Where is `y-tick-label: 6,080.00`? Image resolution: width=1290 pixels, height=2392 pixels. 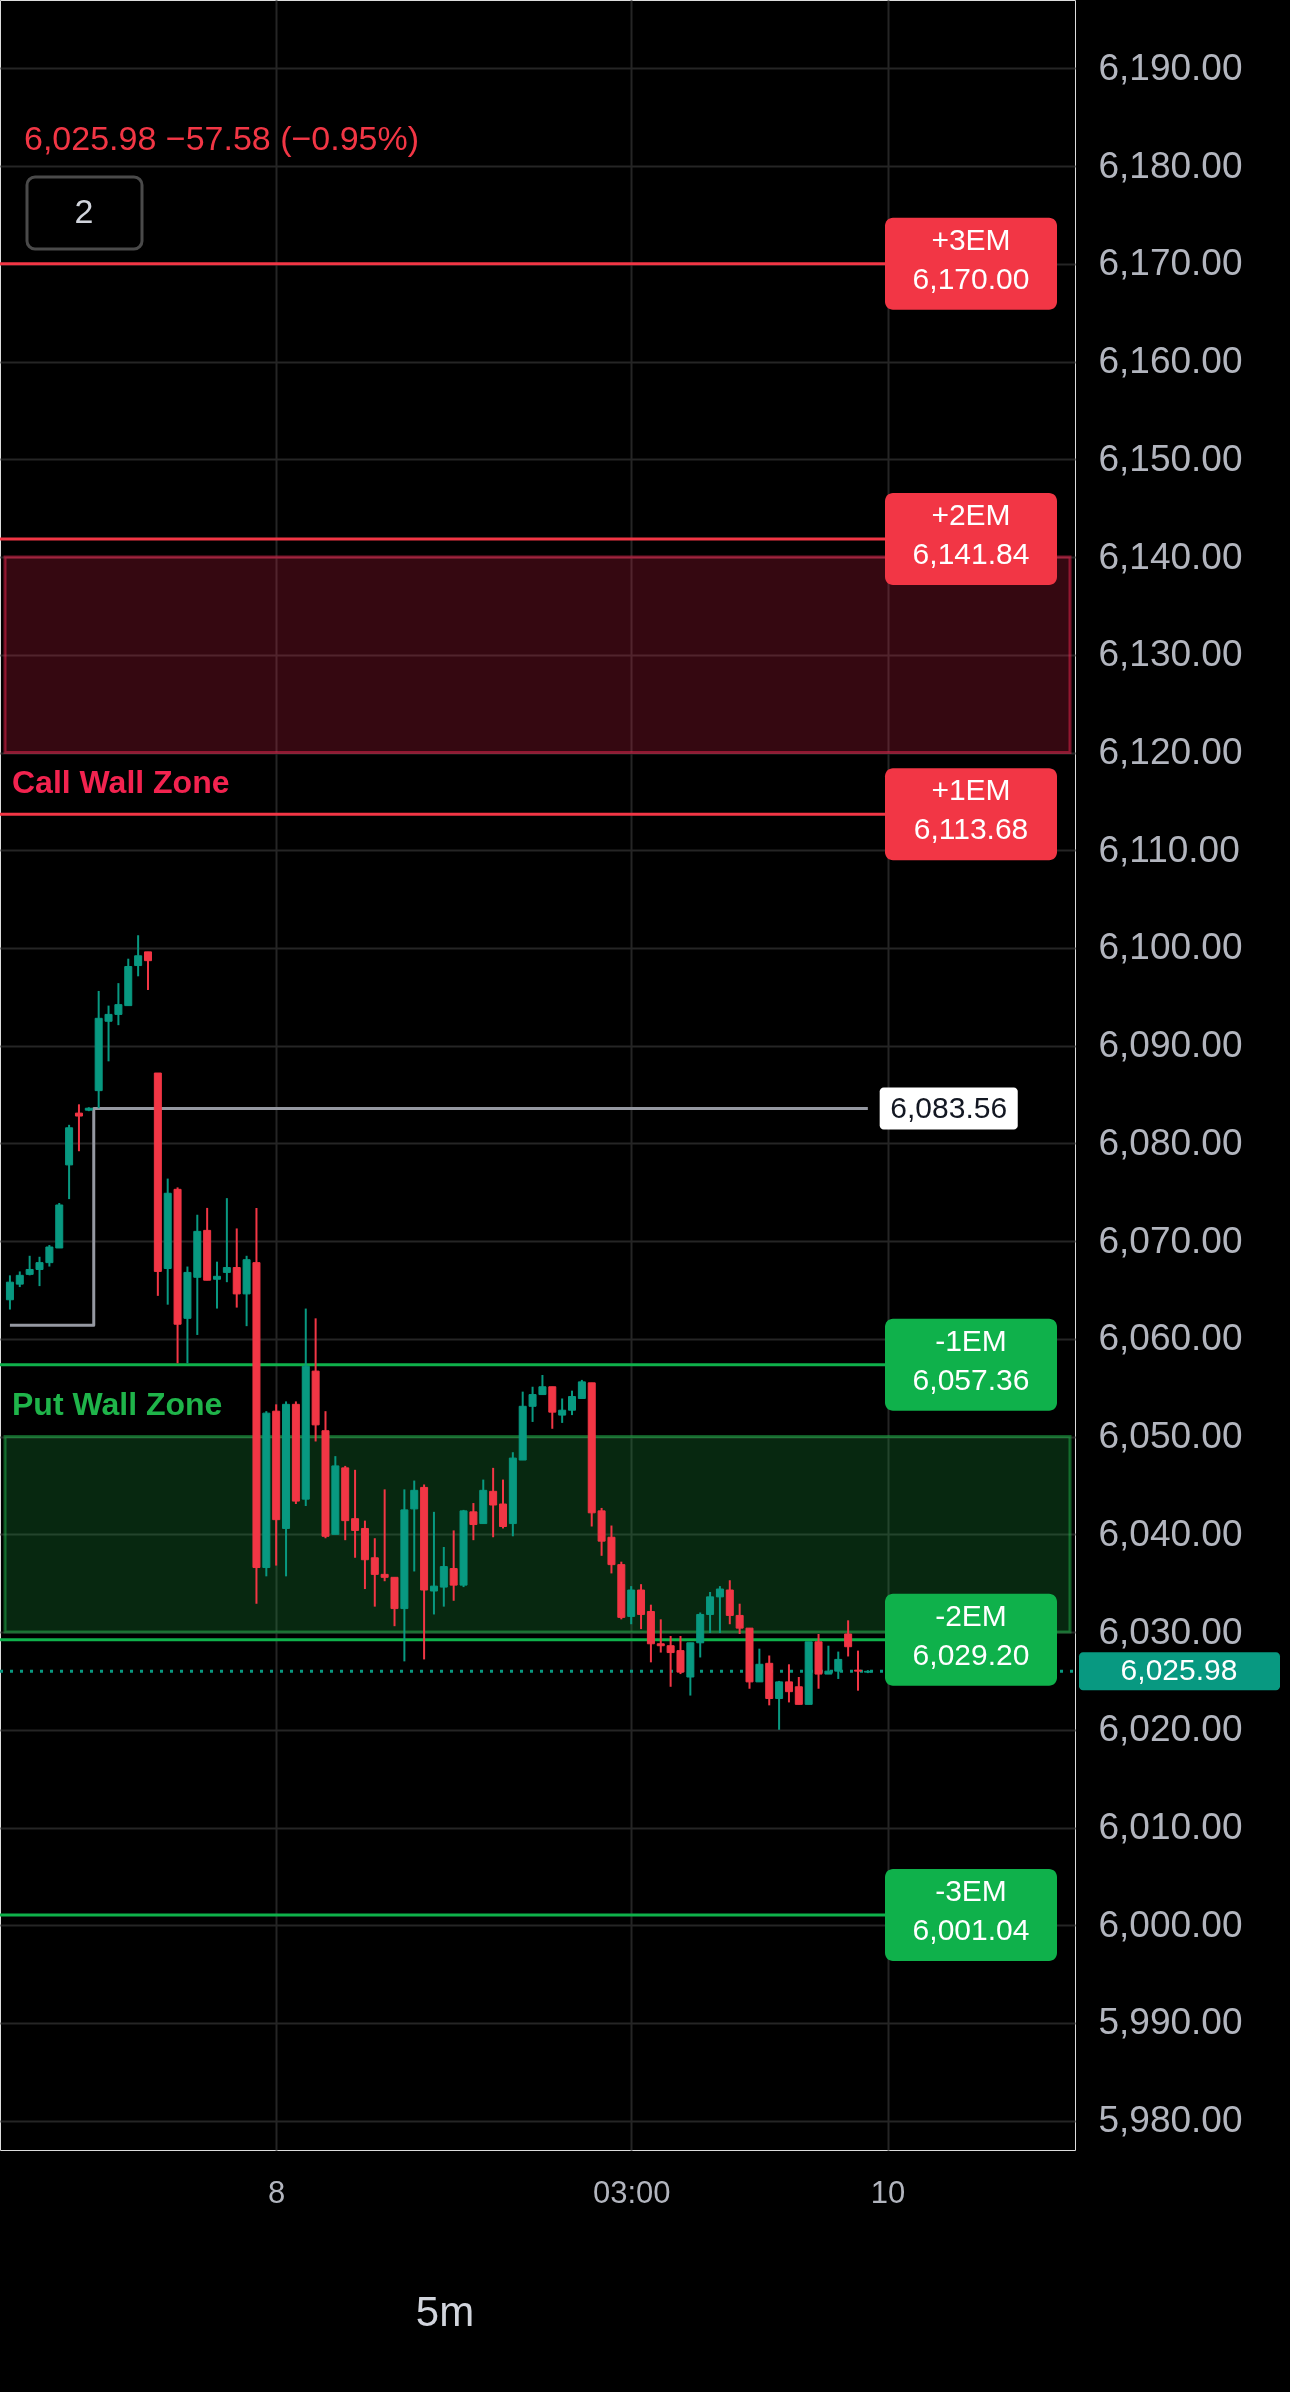 y-tick-label: 6,080.00 is located at coordinates (1170, 1142).